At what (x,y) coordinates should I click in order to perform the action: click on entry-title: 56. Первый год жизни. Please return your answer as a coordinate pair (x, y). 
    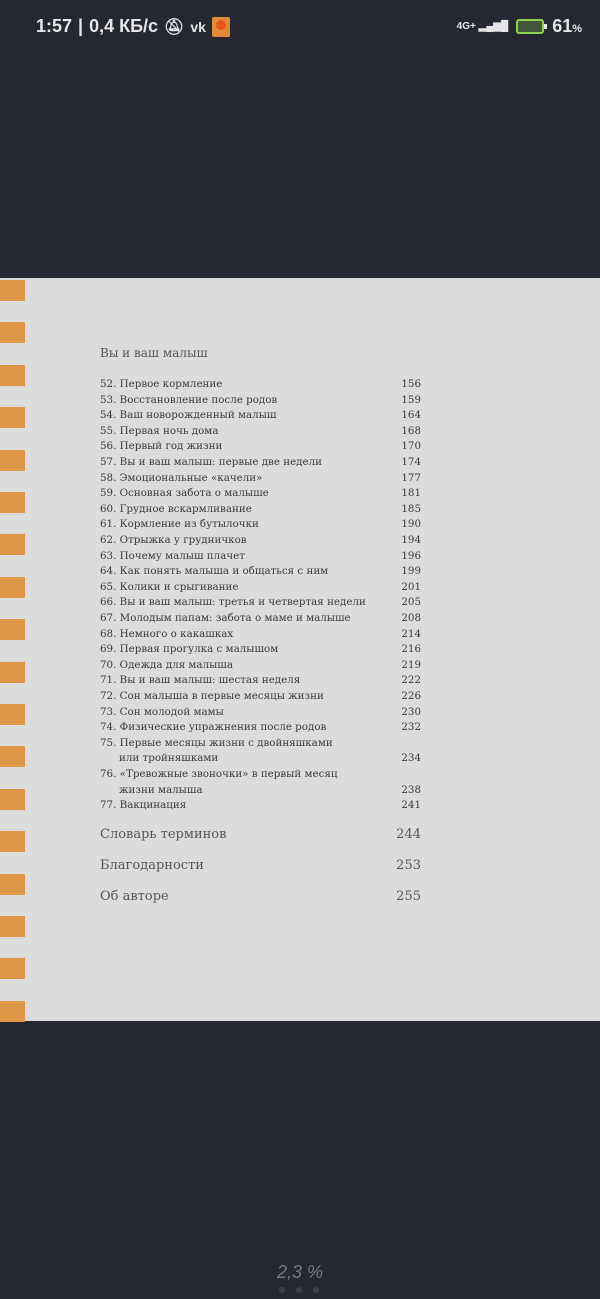
    Looking at the image, I should click on (161, 446).